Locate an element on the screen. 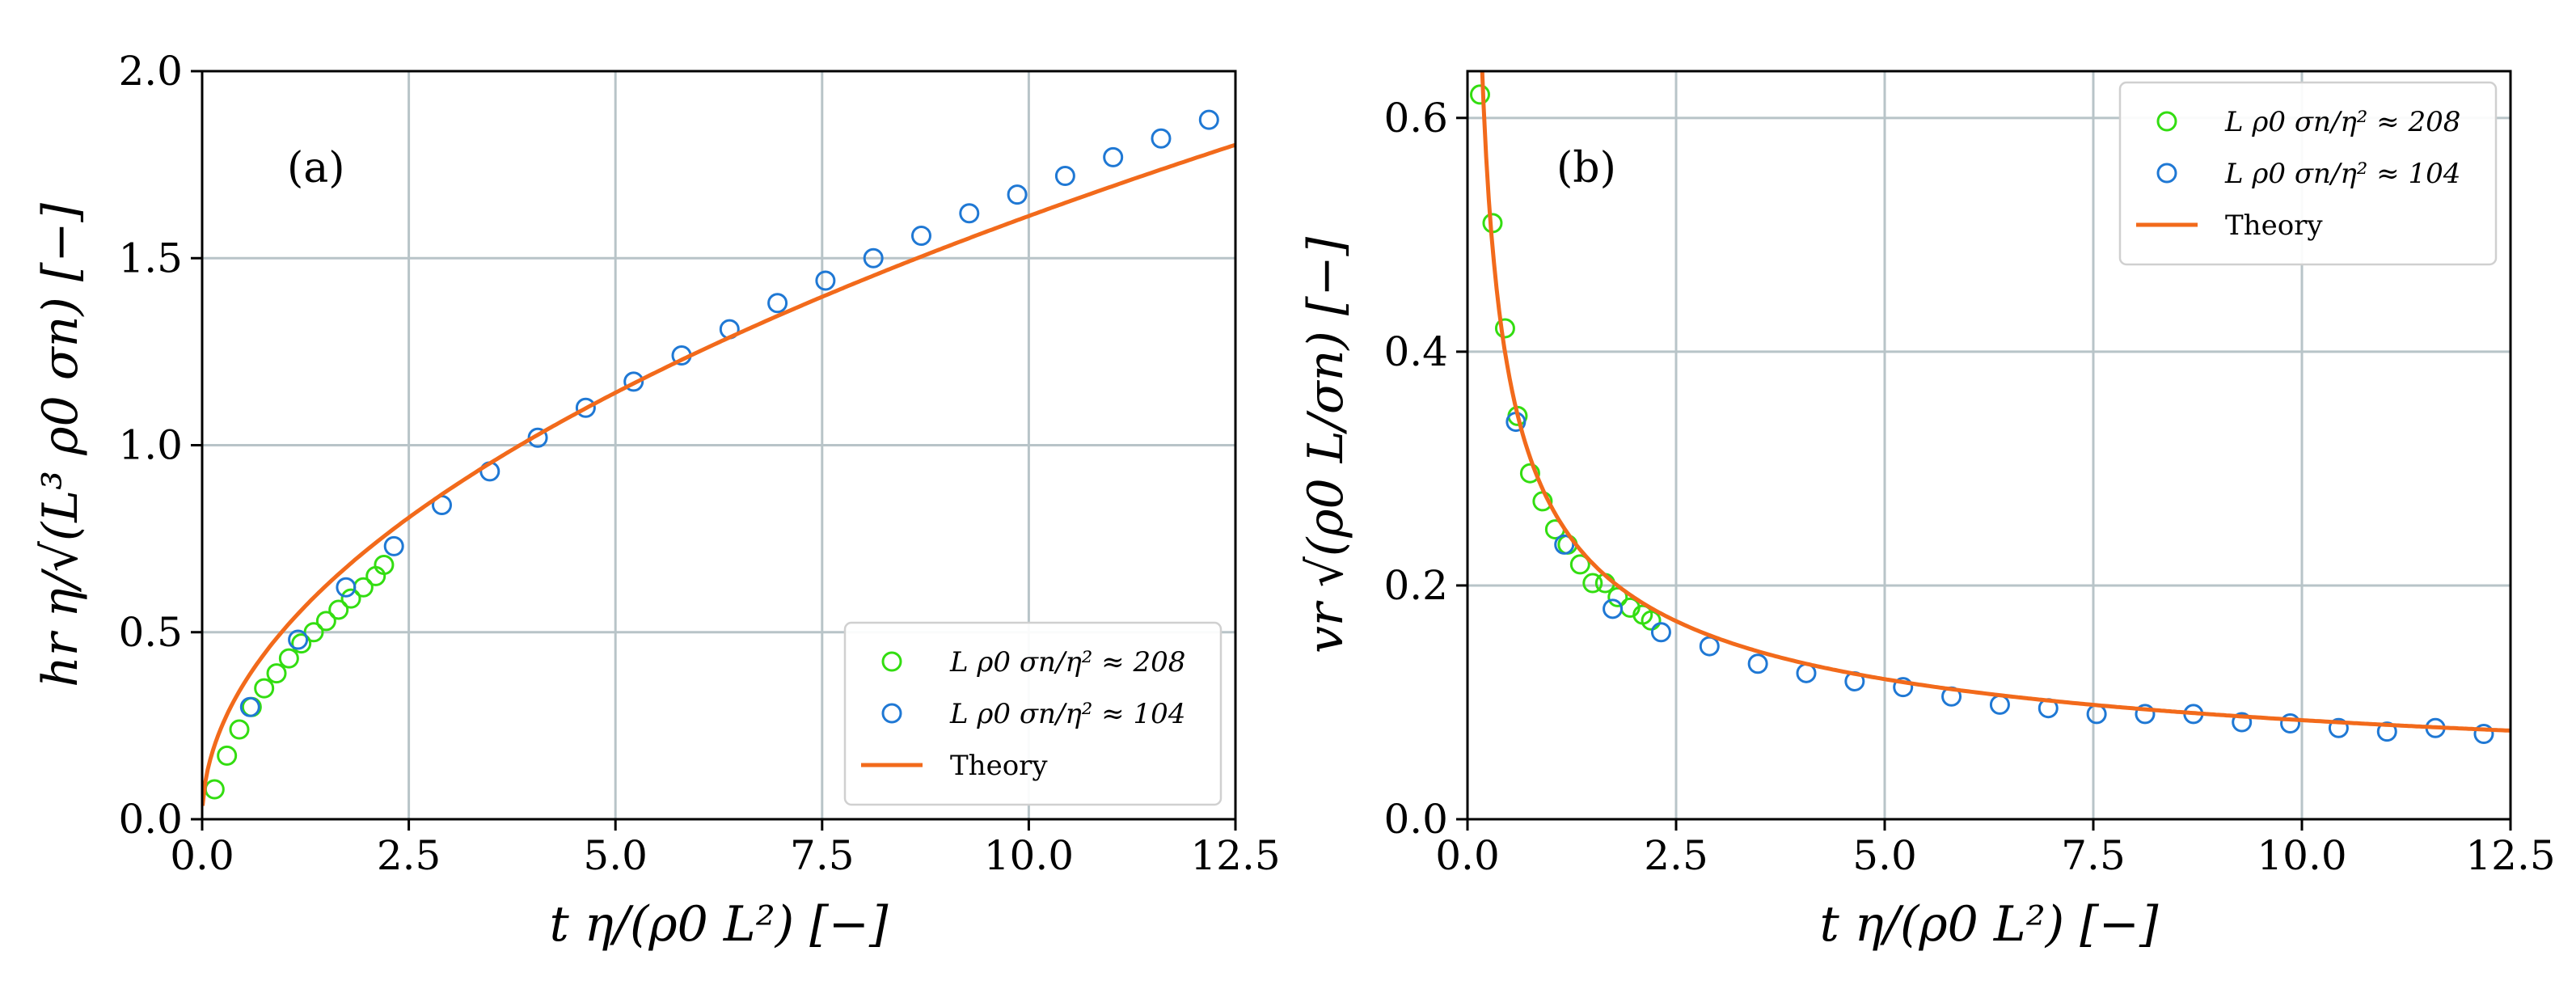  panel-label: (a) is located at coordinates (316, 168).